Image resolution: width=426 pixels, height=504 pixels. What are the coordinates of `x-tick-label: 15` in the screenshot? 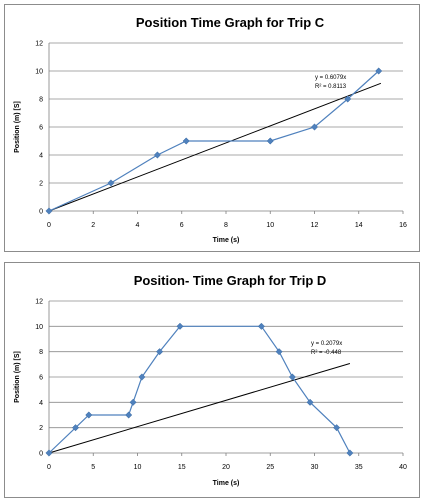 It's located at (182, 467).